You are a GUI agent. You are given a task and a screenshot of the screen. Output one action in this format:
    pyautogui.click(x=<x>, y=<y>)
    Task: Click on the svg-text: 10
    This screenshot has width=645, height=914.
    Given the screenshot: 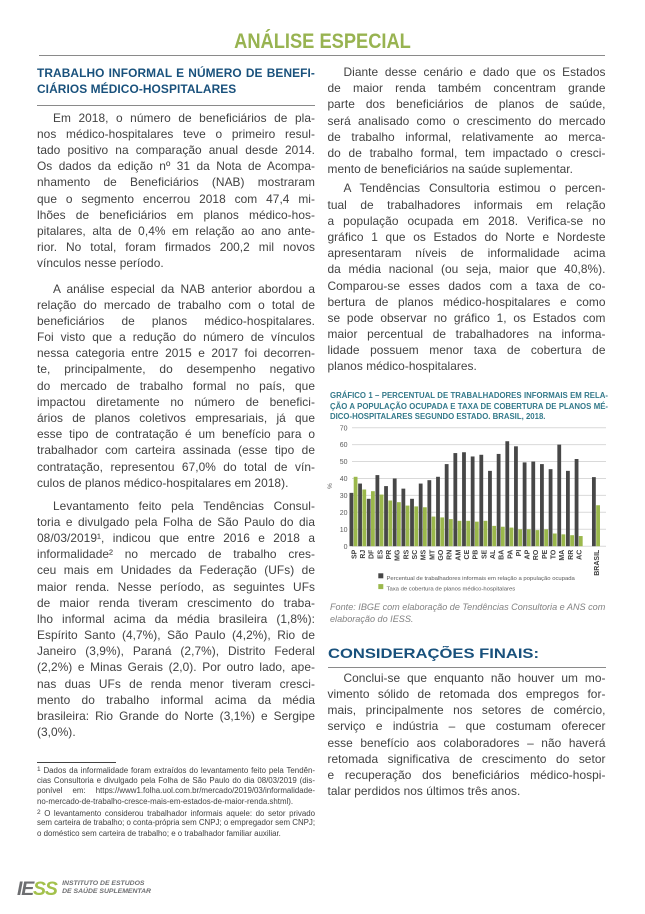 What is the action you would take?
    pyautogui.click(x=344, y=530)
    